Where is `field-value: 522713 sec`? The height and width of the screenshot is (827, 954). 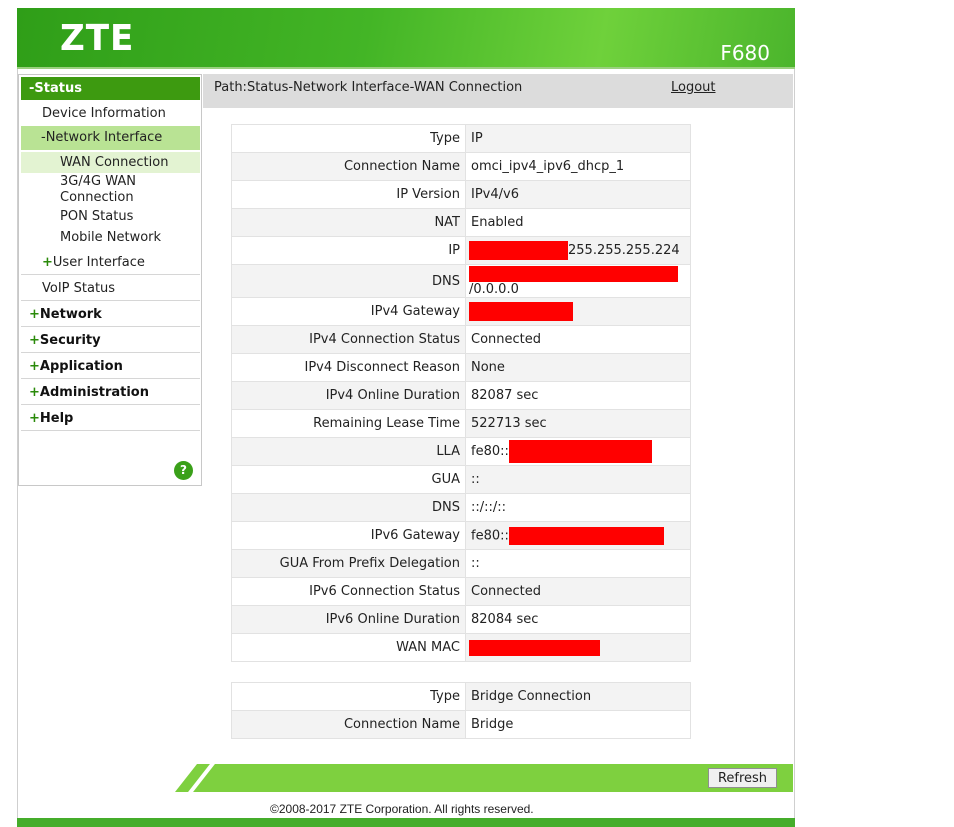 field-value: 522713 sec is located at coordinates (578, 423).